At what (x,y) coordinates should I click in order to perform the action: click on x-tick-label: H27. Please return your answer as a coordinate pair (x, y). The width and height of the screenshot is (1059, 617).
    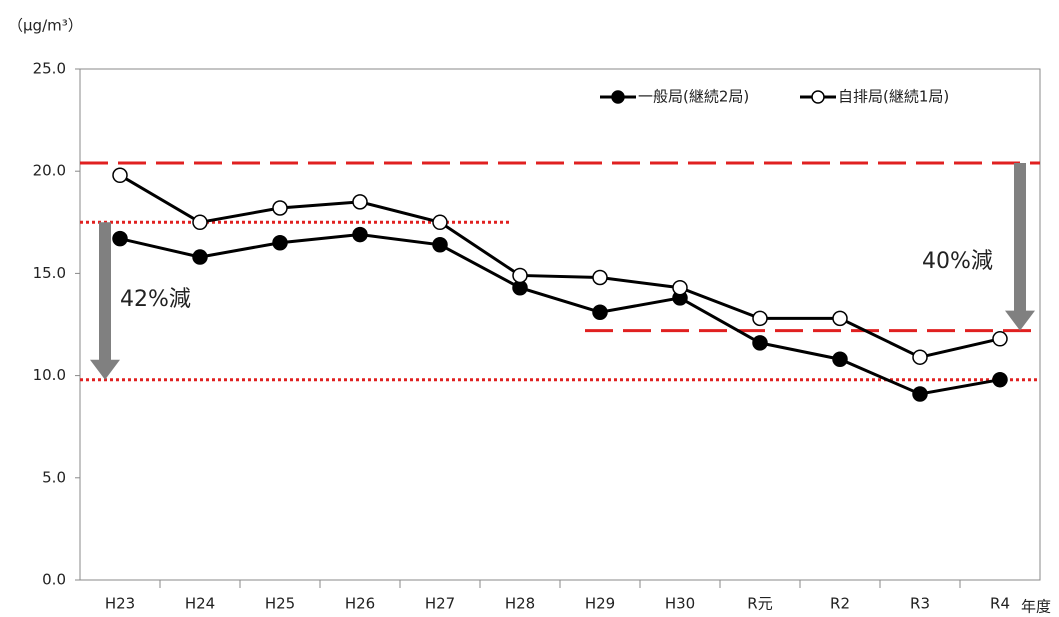
    Looking at the image, I should click on (440, 604).